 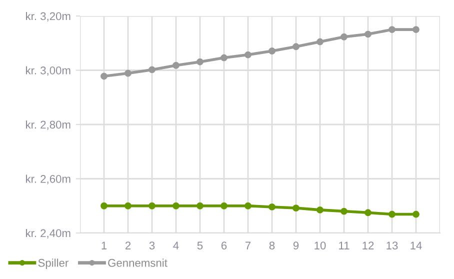 I want to click on y-tick-label: kr. 2,60m, so click(x=48, y=179).